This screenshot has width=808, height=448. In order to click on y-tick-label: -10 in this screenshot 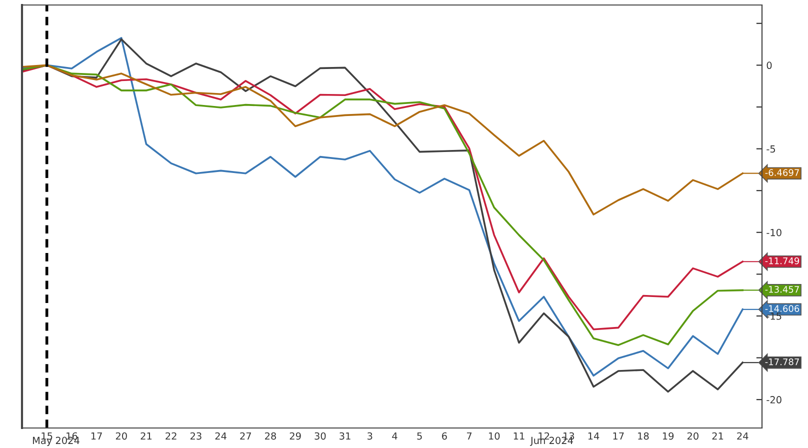, I will do `click(774, 232)`.